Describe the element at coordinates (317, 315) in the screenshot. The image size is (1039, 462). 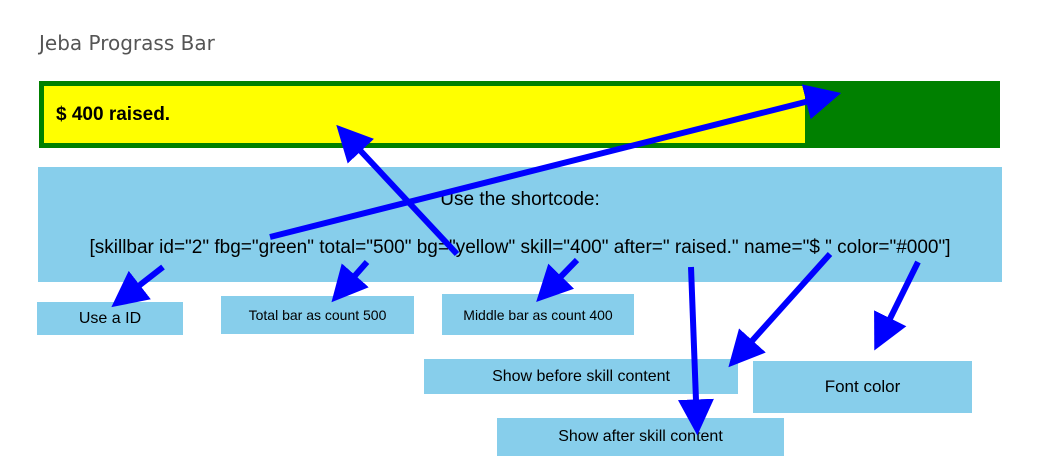
I see `note-total-bar: Total bar as count 500` at that location.